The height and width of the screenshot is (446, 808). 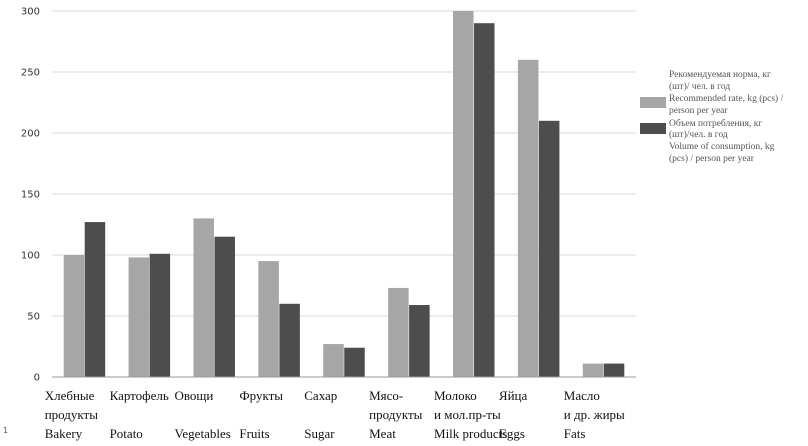 I want to click on y-tick-label: 250, so click(x=30, y=73).